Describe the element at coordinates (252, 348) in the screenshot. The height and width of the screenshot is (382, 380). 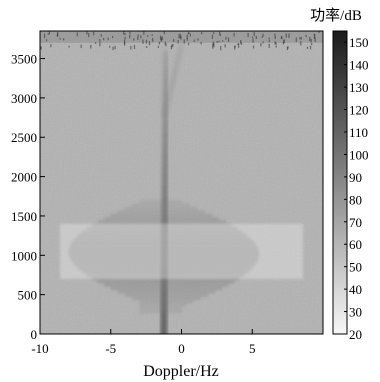
I see `x-tick-label: 5` at that location.